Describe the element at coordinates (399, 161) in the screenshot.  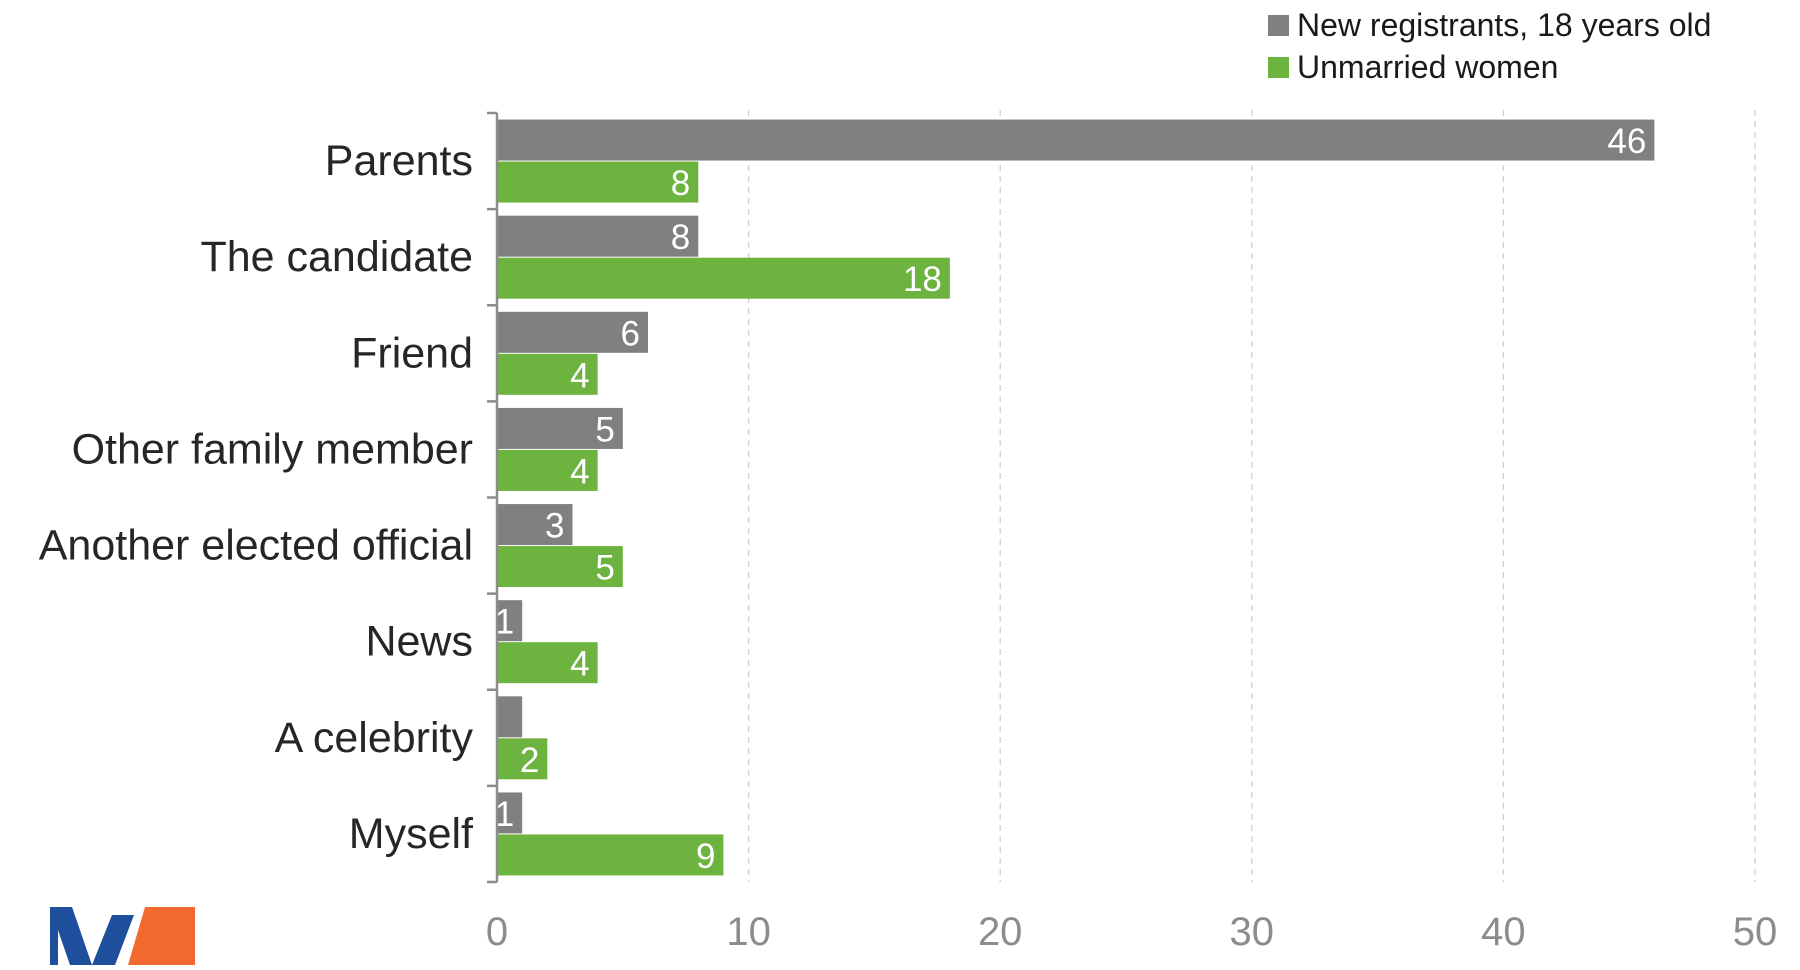
I see `category-label: Parents` at that location.